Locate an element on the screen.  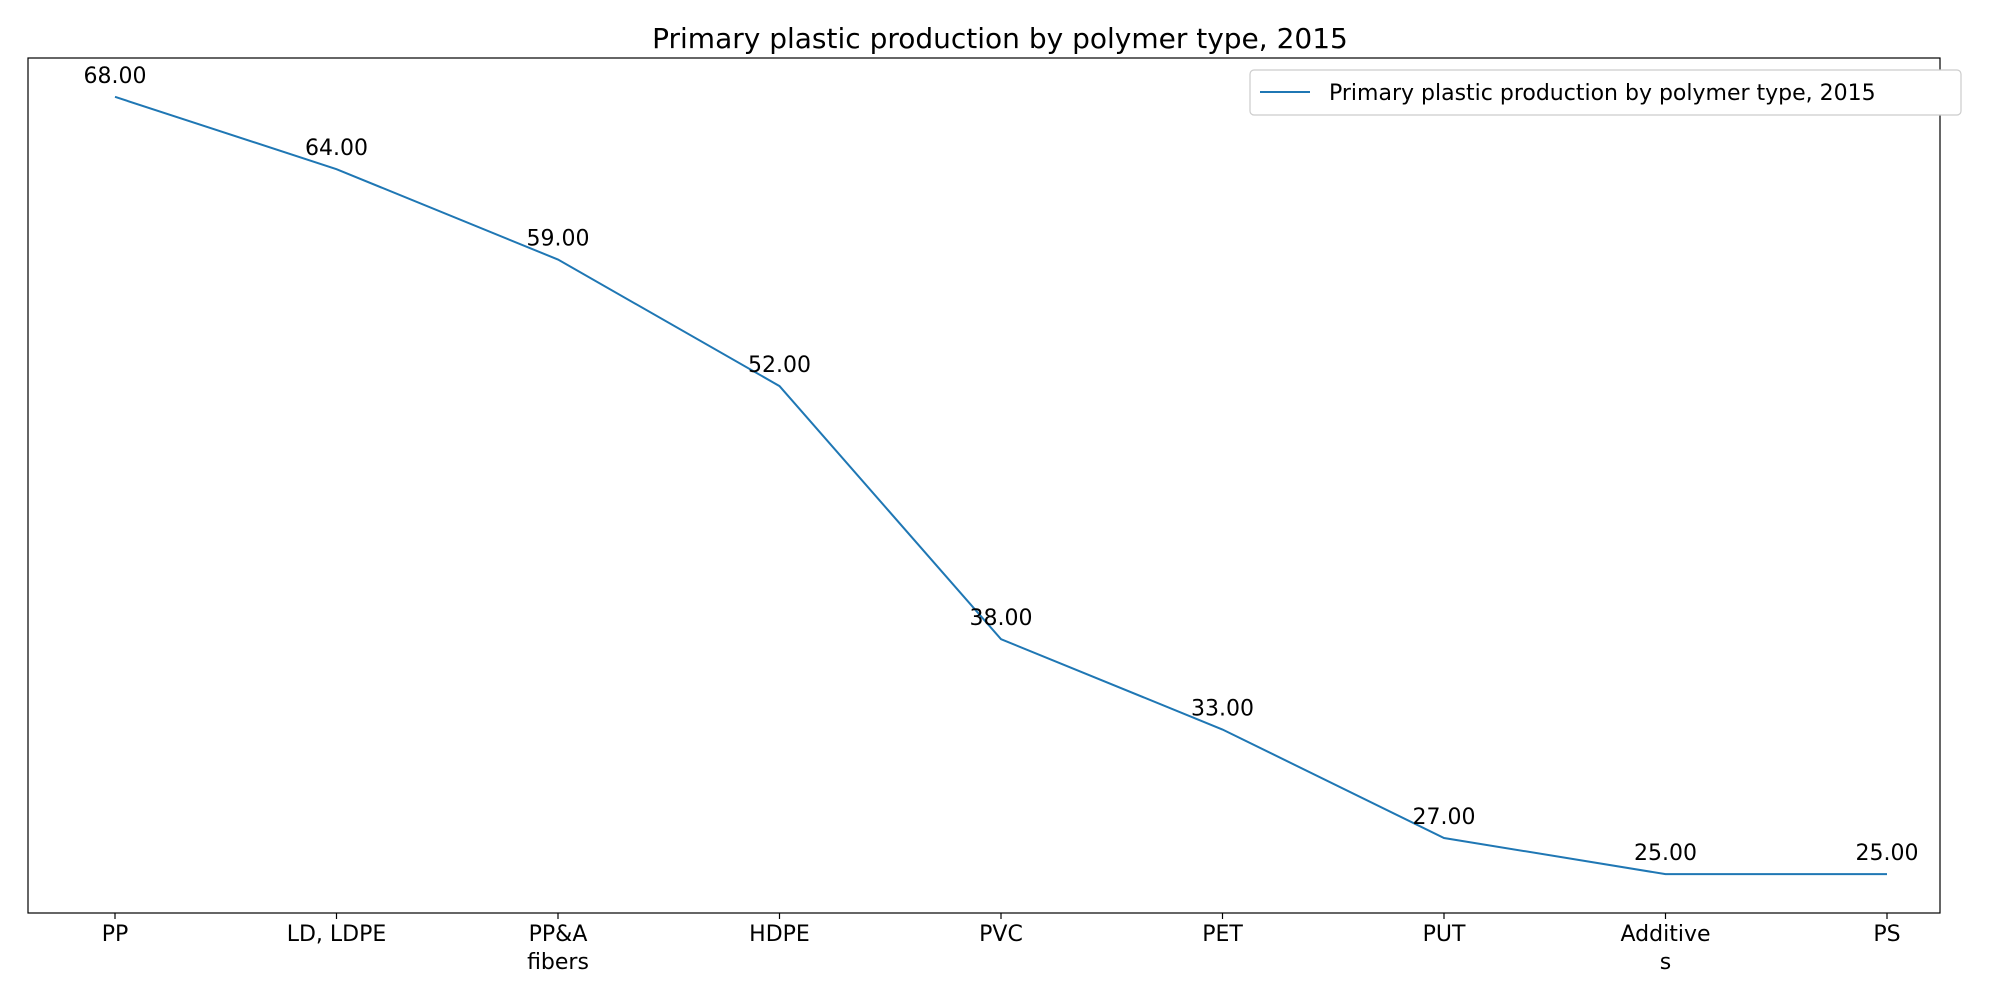
x-tick-label: HDPE is located at coordinates (779, 934).